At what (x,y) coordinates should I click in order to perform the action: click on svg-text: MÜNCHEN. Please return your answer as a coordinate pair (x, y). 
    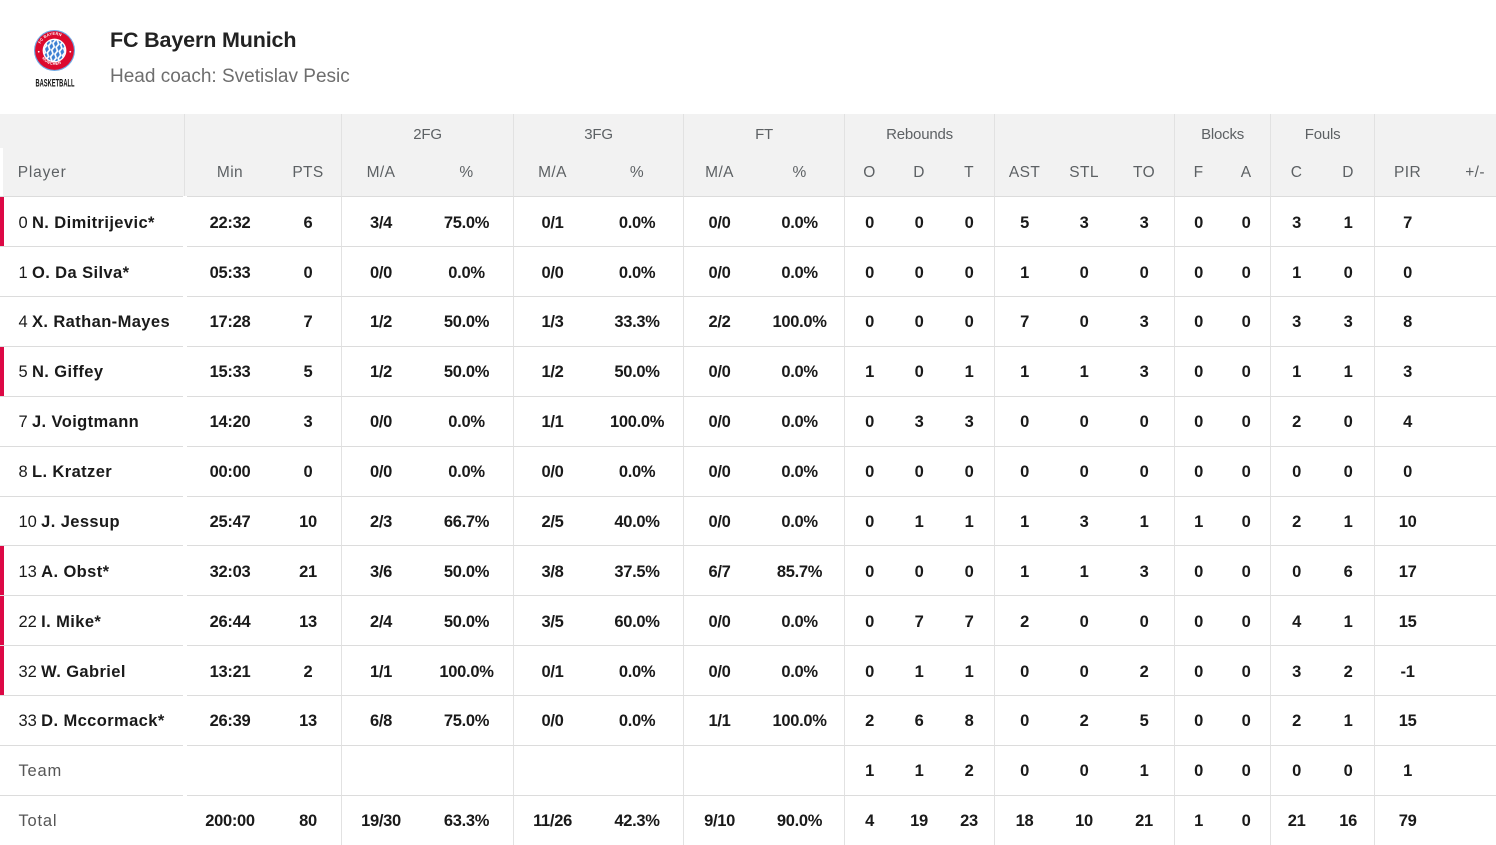
    Looking at the image, I should click on (51, 61).